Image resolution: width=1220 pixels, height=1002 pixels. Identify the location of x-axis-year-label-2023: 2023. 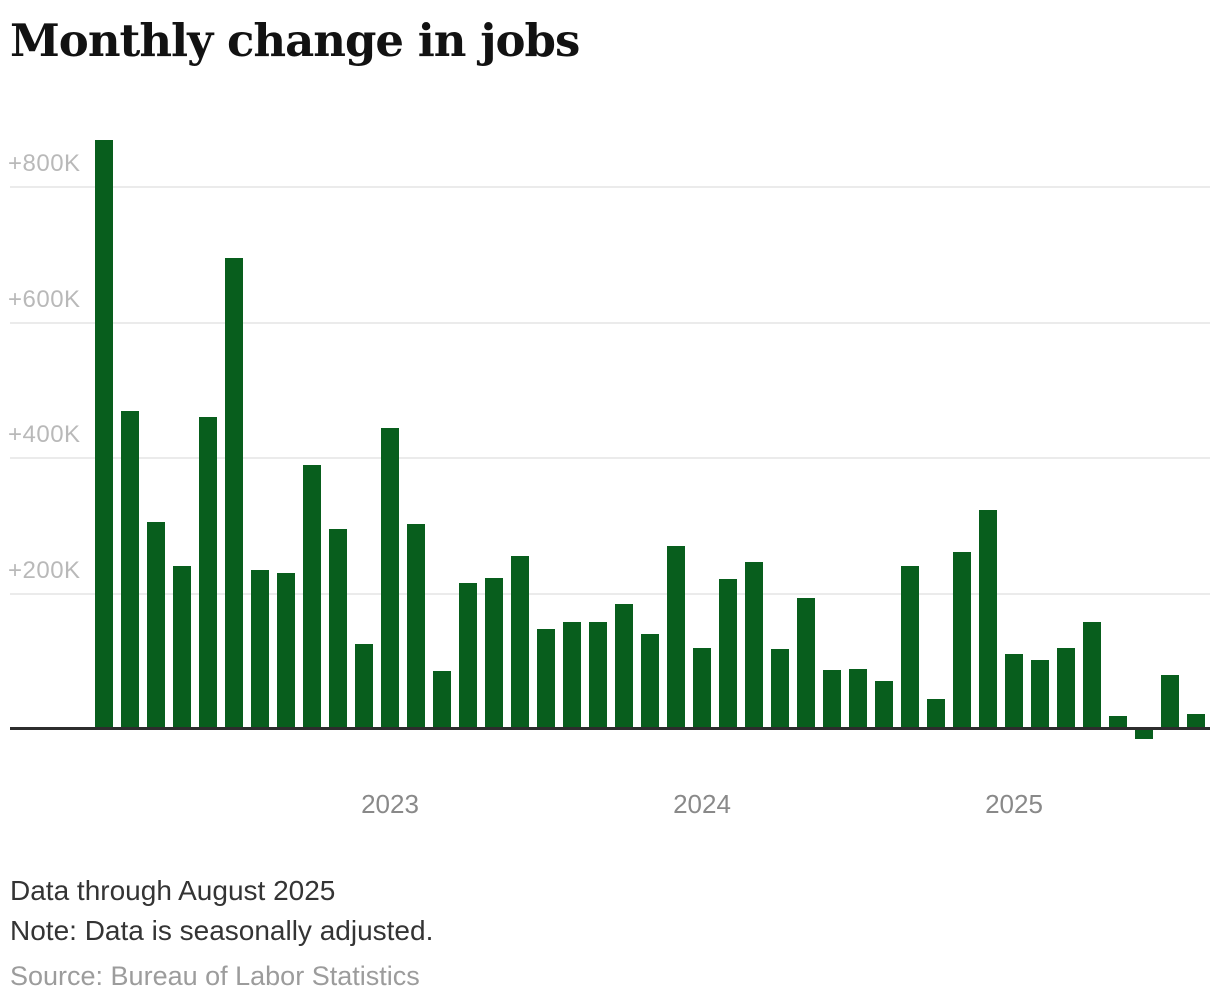
(390, 804).